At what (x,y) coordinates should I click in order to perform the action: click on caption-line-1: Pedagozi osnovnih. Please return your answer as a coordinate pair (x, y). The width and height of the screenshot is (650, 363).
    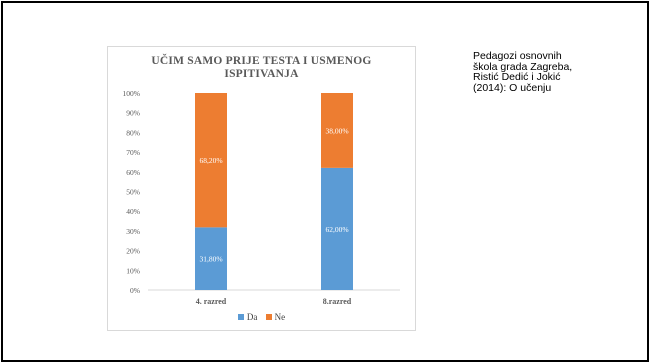
    Looking at the image, I should click on (517, 56).